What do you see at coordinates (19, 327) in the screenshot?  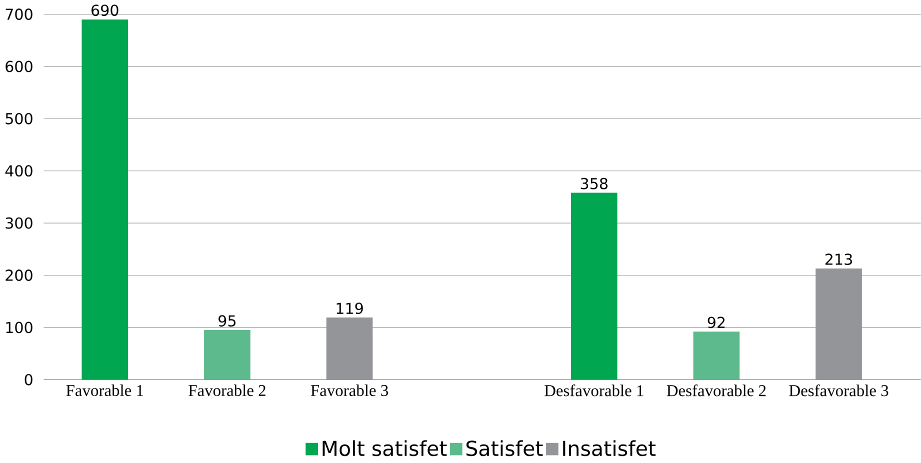 I see `y-tick-label: 100` at bounding box center [19, 327].